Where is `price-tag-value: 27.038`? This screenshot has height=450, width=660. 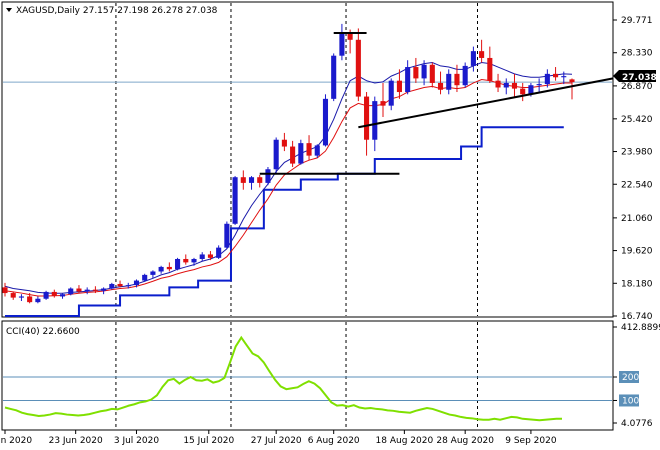 price-tag-value: 27.038 is located at coordinates (639, 78).